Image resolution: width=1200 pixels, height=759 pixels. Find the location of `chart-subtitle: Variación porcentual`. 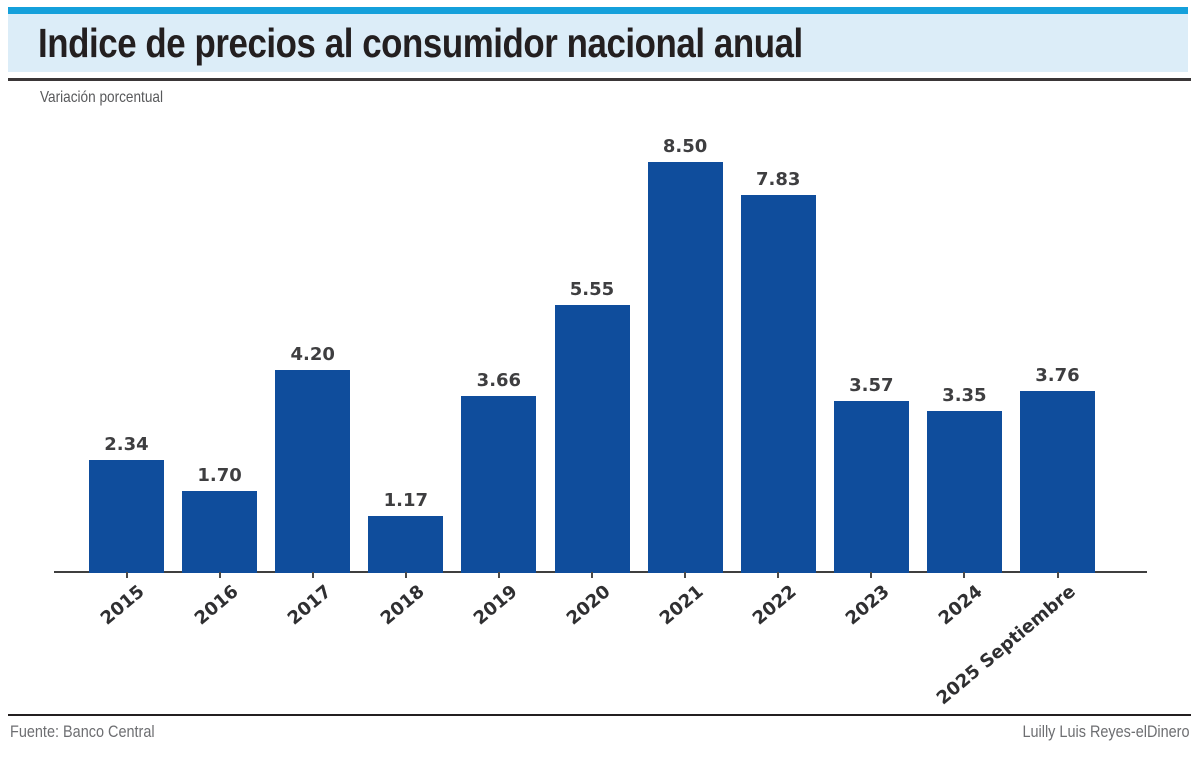

chart-subtitle: Variación porcentual is located at coordinates (112, 98).